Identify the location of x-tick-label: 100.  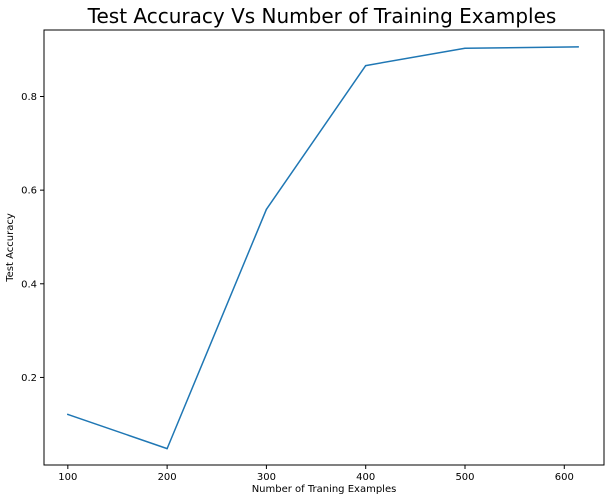
(67, 477).